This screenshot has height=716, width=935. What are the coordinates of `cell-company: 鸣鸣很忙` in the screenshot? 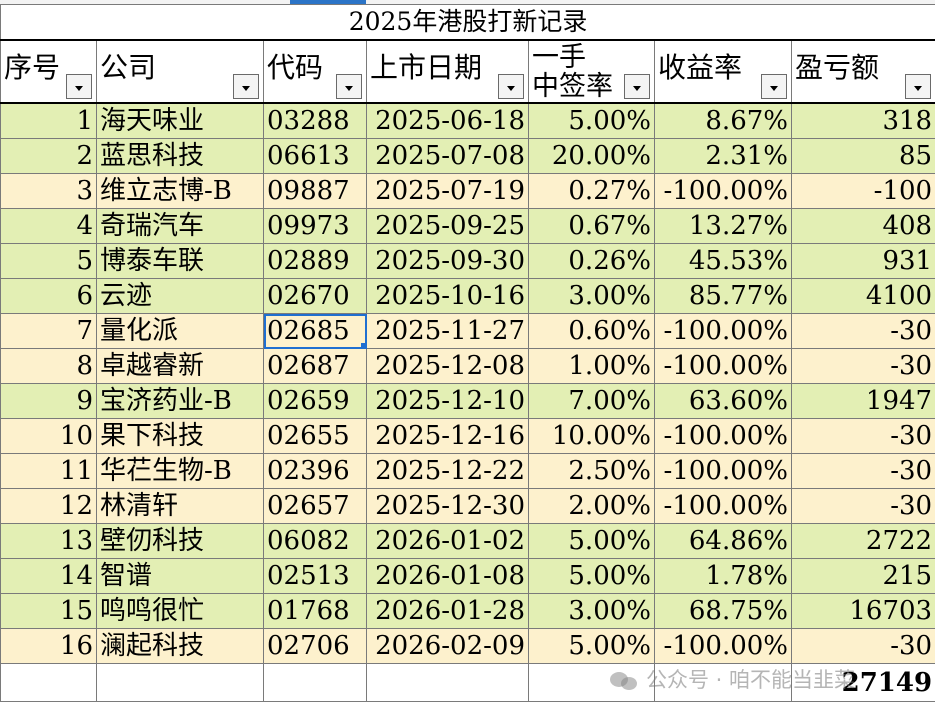 It's located at (180, 611).